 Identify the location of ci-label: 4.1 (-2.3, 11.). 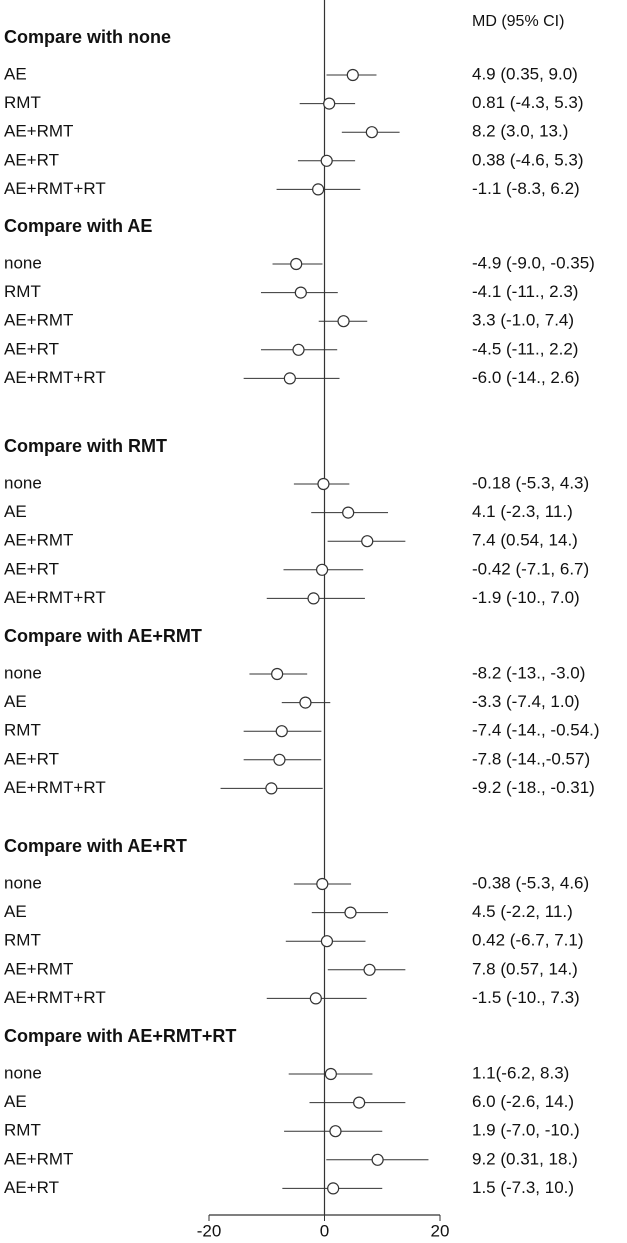
(522, 511).